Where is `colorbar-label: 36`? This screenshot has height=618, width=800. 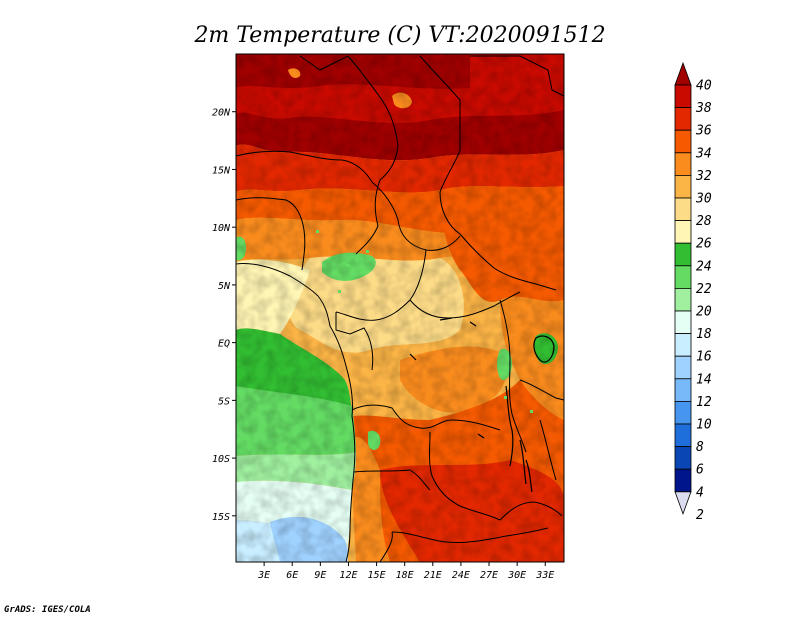
colorbar-label: 36 is located at coordinates (703, 131).